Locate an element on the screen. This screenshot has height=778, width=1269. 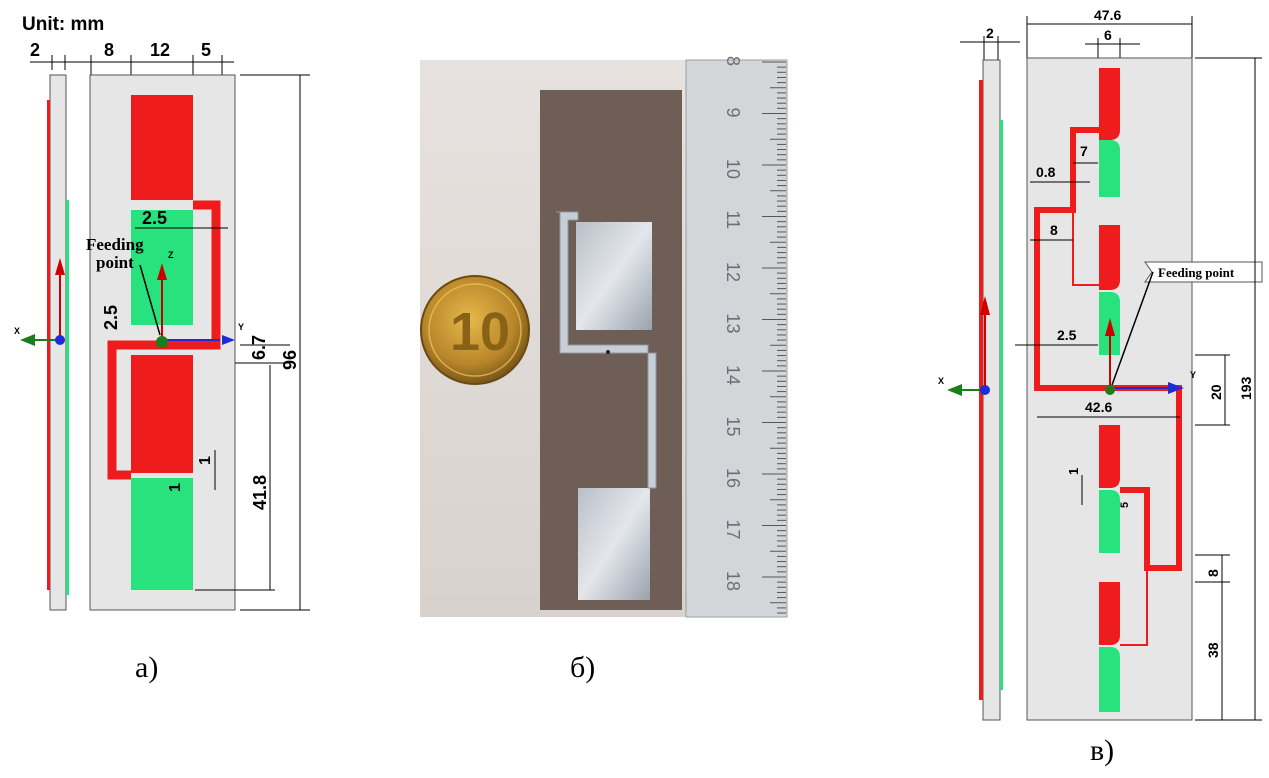
caption-a: а) is located at coordinates (146, 667).